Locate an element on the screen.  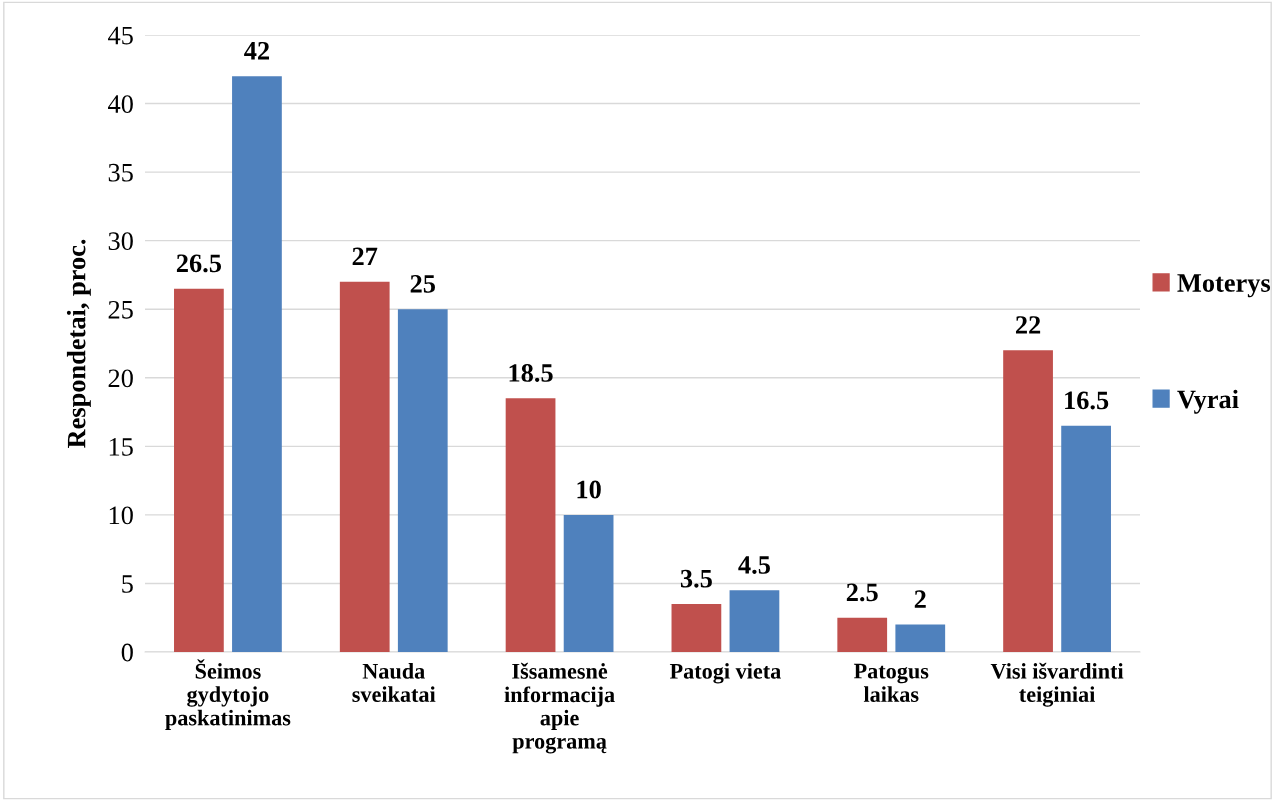
data-label: 42 is located at coordinates (256, 50).